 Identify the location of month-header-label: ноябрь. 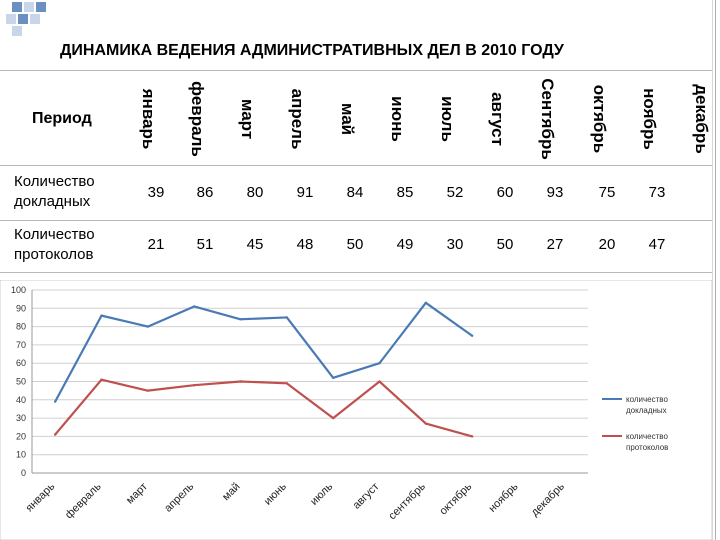
(649, 119).